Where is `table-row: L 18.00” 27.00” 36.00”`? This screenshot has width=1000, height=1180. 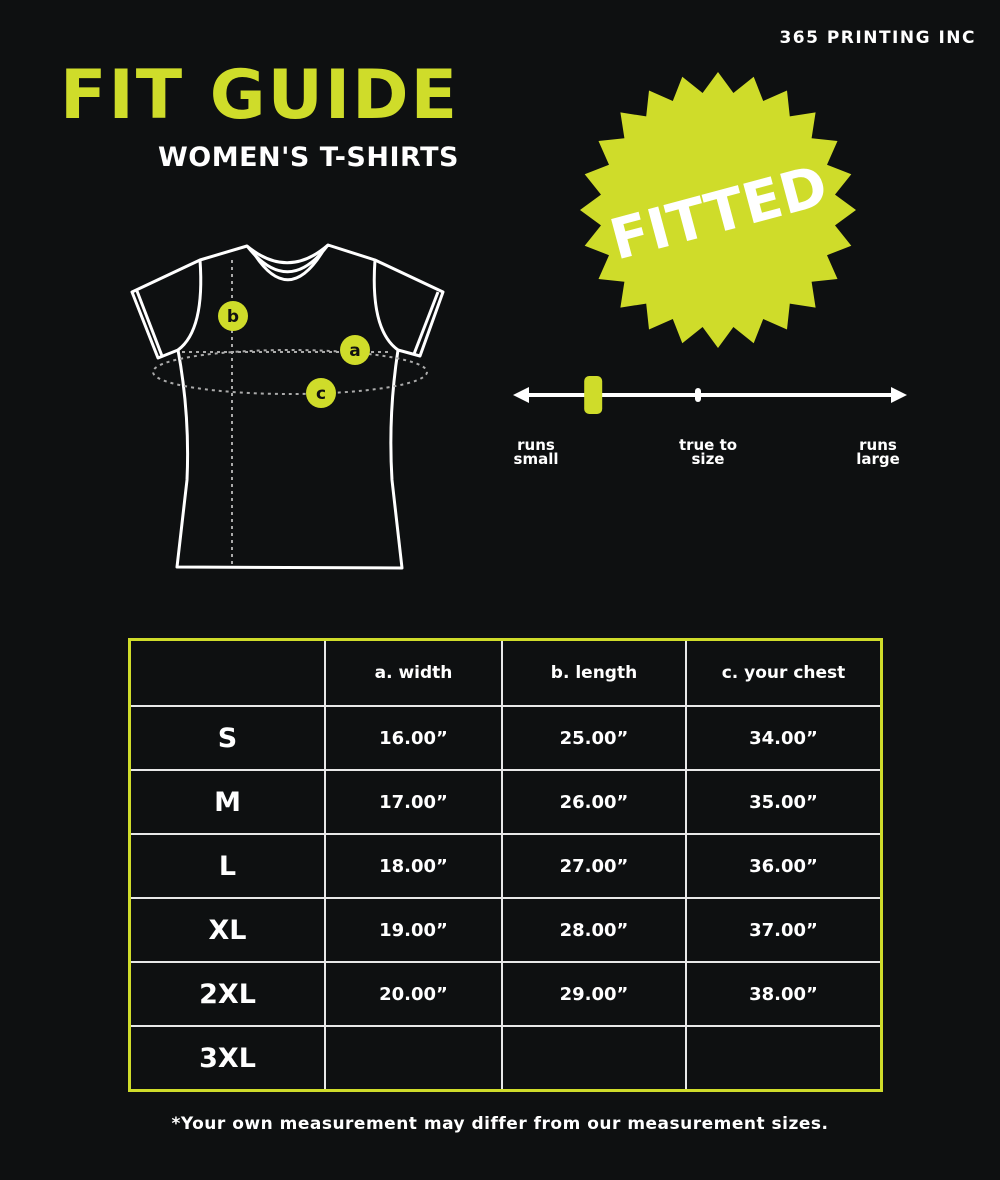
table-row: L 18.00” 27.00” 36.00” is located at coordinates (505, 866).